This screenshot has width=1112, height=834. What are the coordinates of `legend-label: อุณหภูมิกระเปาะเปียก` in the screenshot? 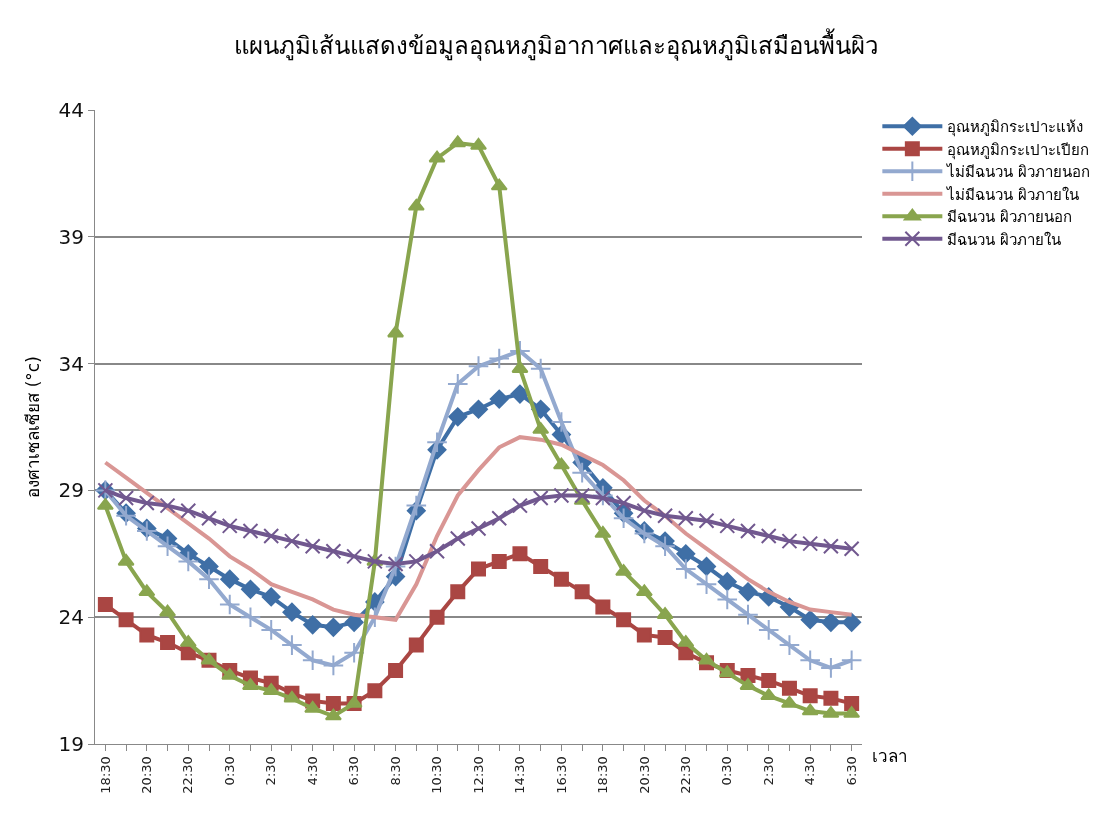 It's located at (1018, 150).